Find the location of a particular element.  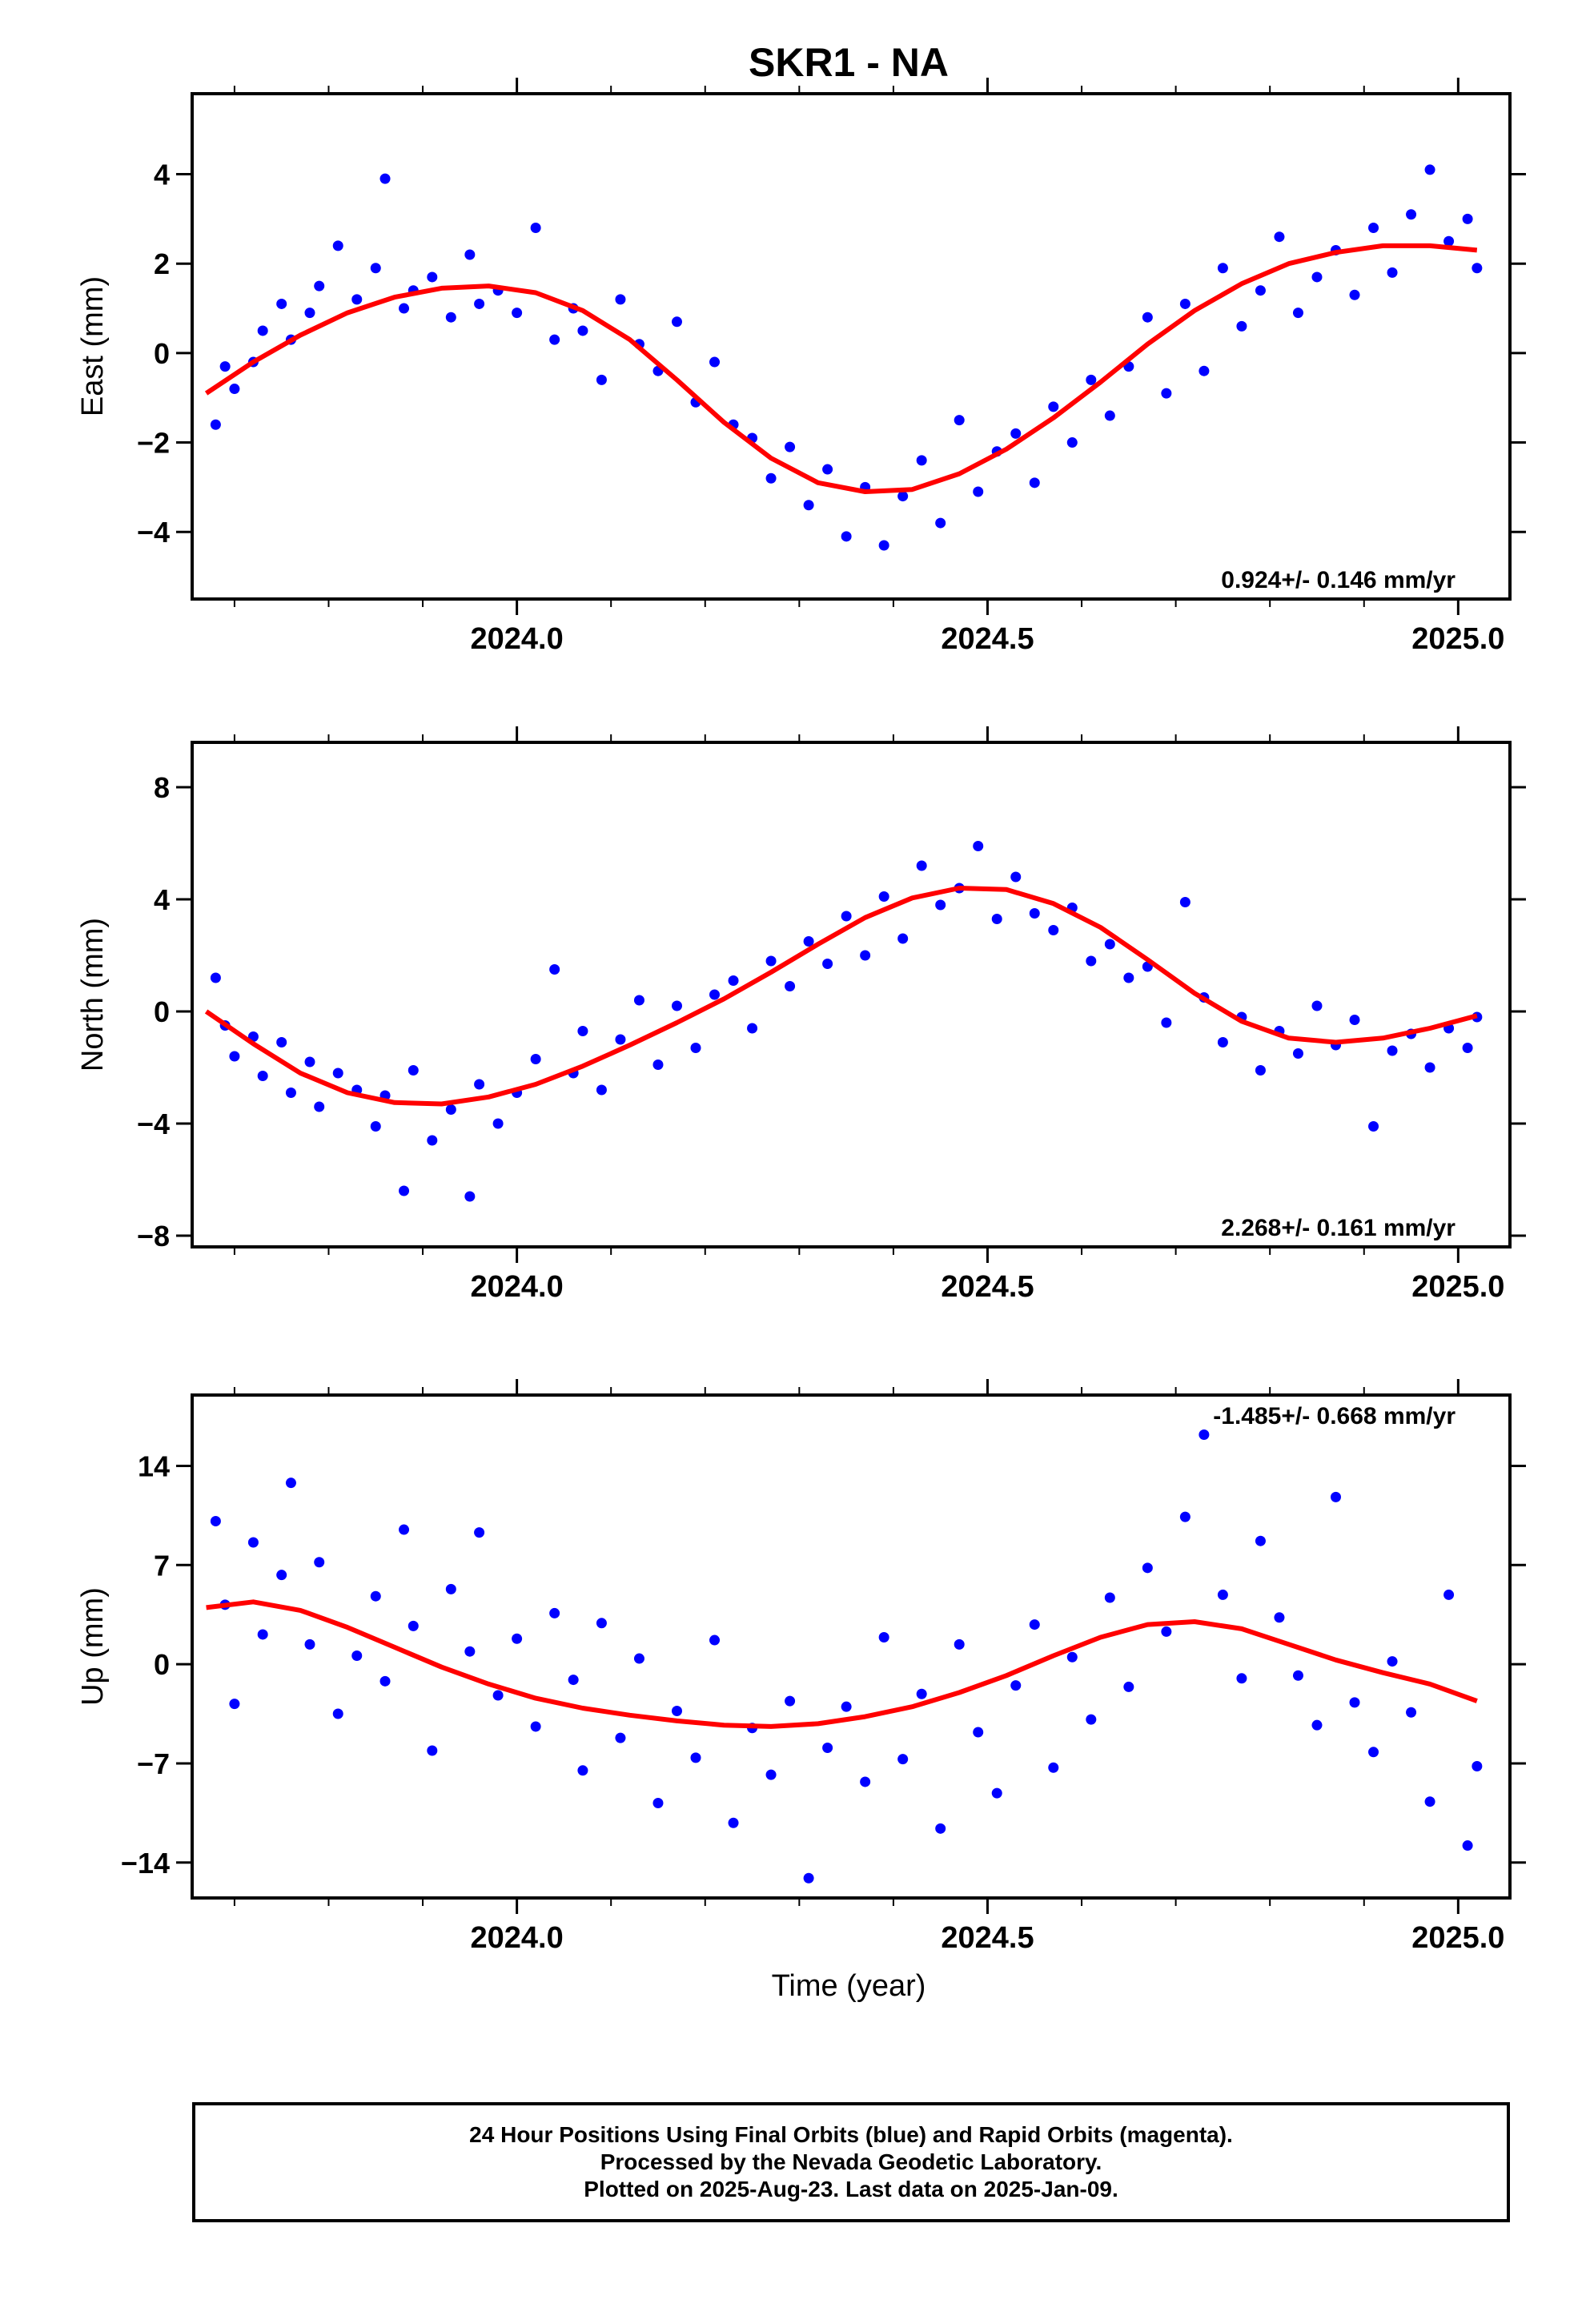

north-plot-area is located at coordinates (844, 1021).